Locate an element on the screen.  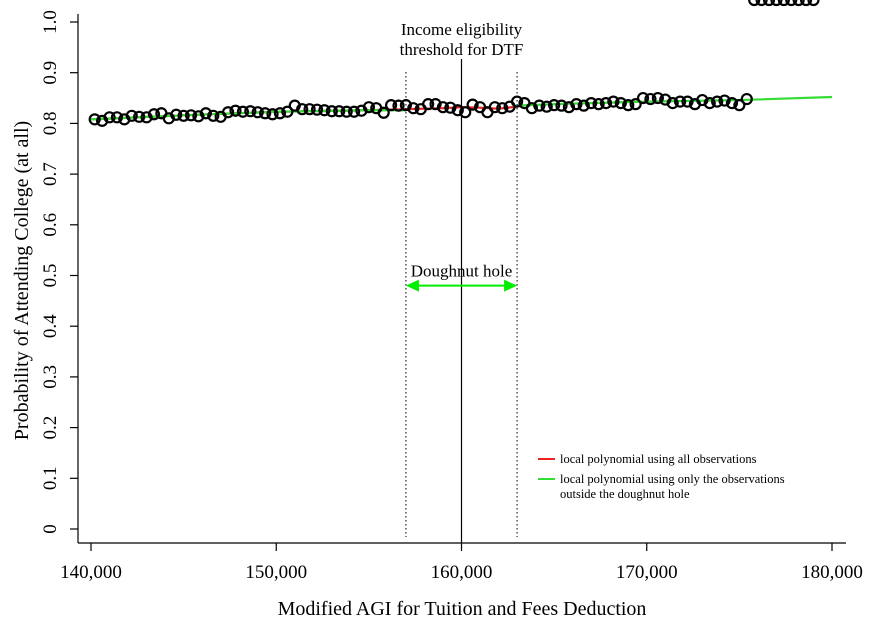
y-tick-label: 0.5 is located at coordinates (50, 276).